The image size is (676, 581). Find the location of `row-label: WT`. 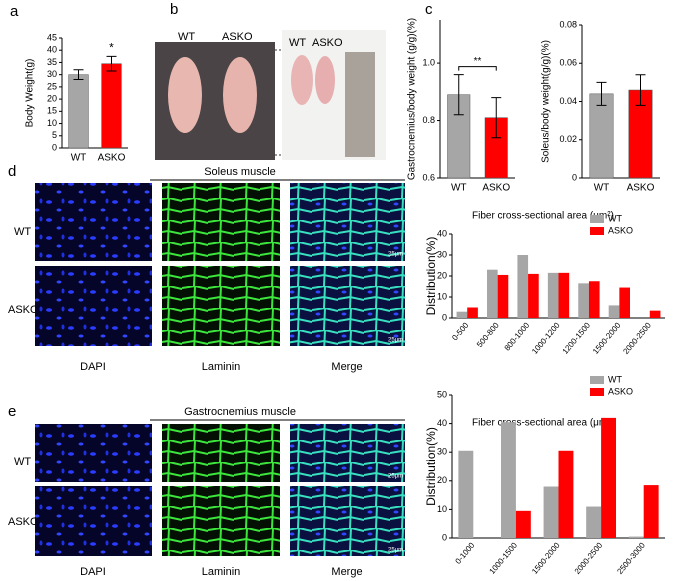

row-label: WT is located at coordinates (22, 462).